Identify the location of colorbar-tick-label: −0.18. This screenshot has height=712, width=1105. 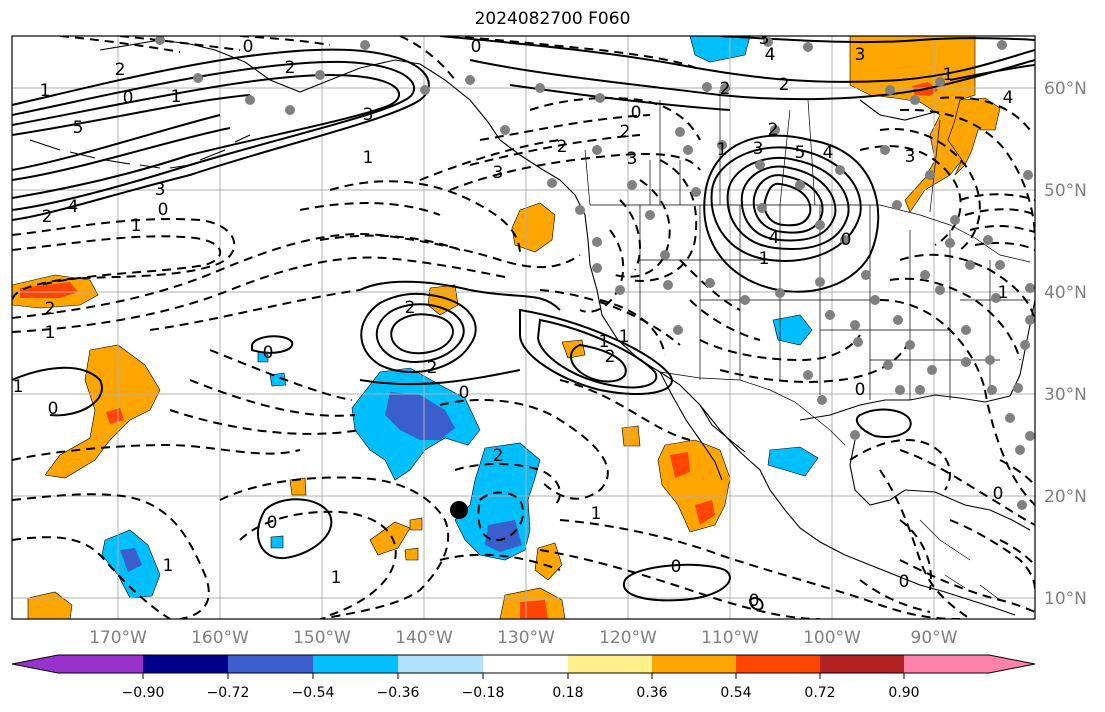
(483, 693).